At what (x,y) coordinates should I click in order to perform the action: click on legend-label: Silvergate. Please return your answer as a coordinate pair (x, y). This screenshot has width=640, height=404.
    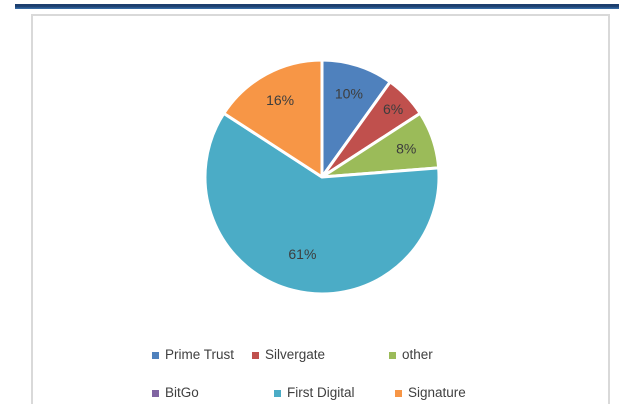
    Looking at the image, I should click on (295, 354).